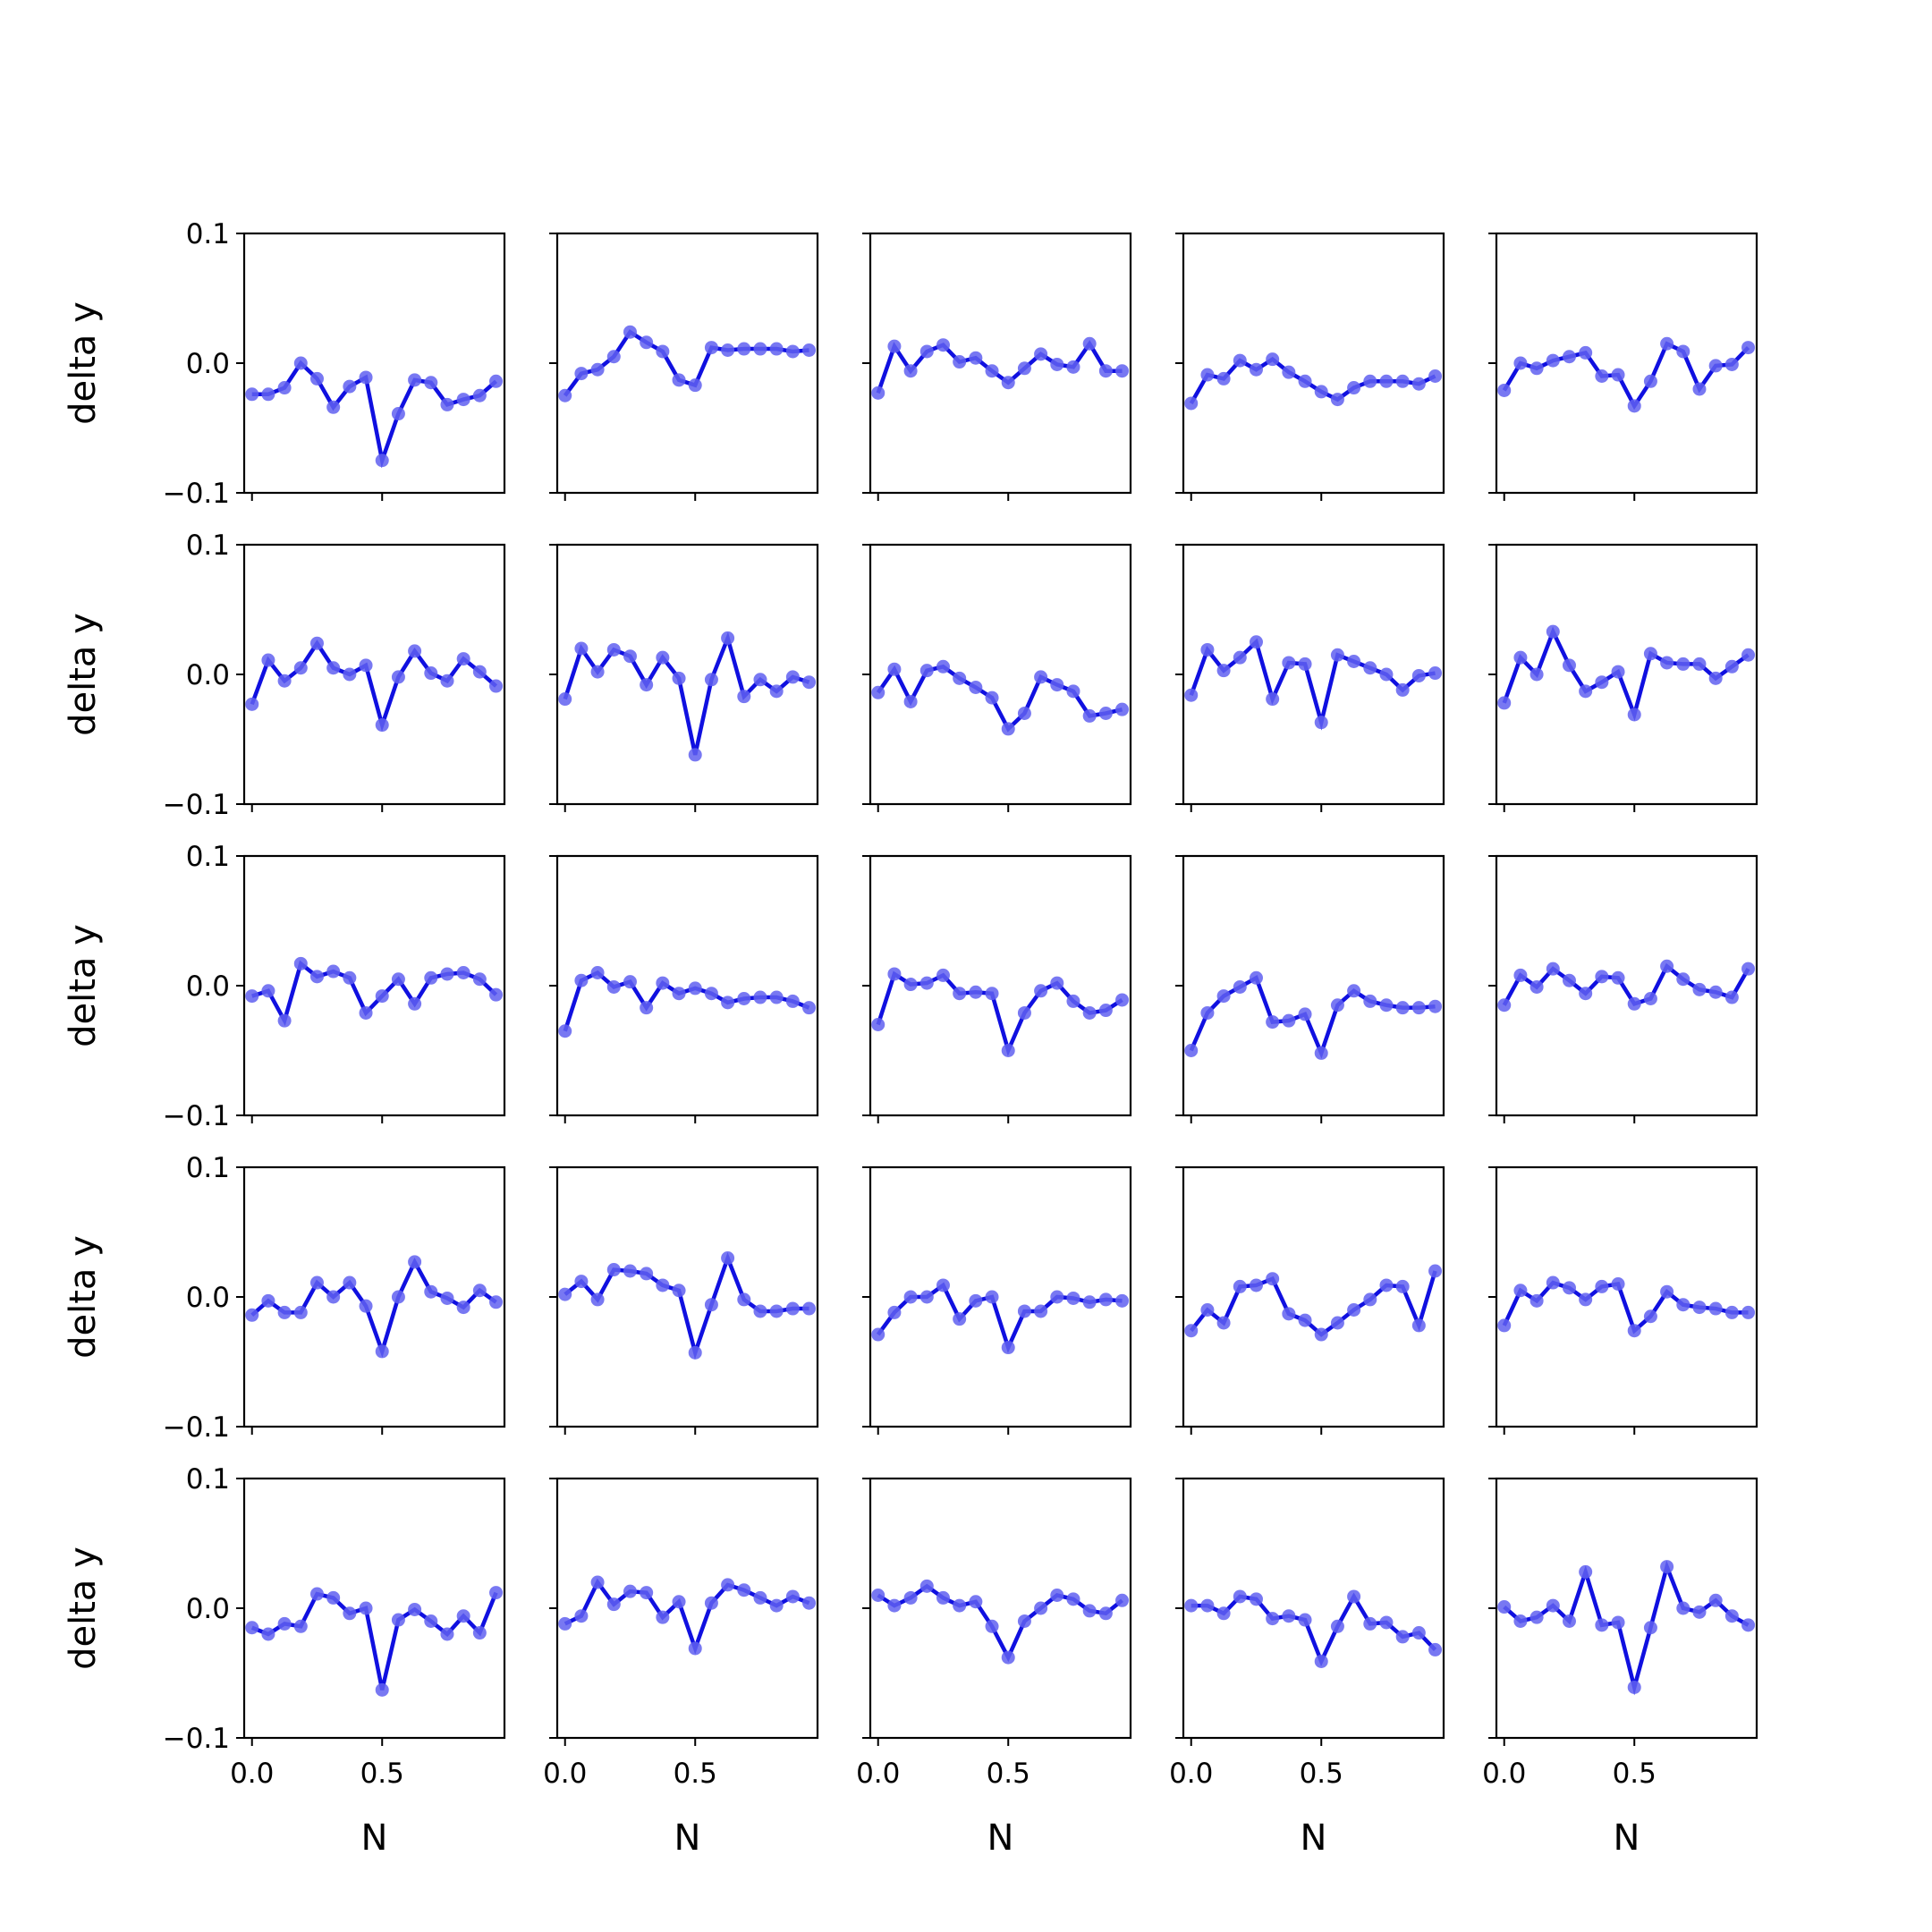  I want to click on subplot-3-1: −0.1 0.0 0.1 delta y, so click(284, 986).